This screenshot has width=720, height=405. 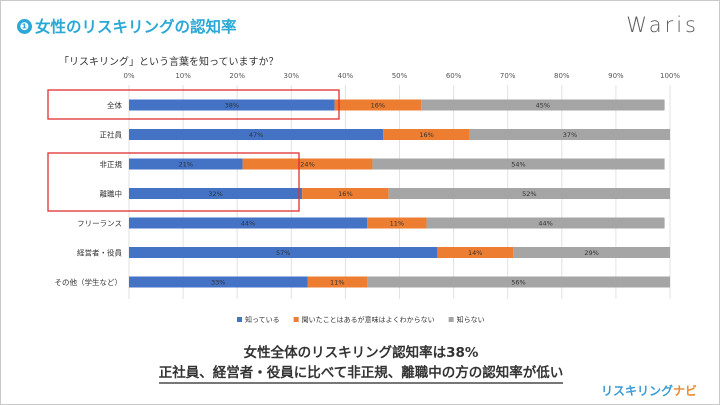 What do you see at coordinates (662, 25) in the screenshot?
I see `brand-logo: Waris` at bounding box center [662, 25].